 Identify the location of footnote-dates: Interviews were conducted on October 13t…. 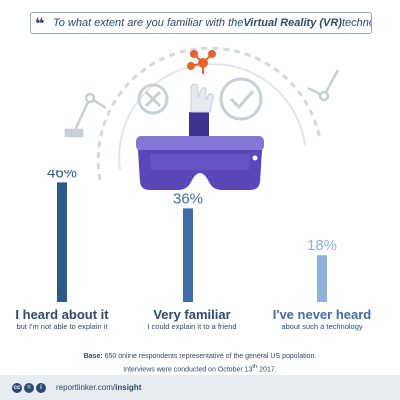
(200, 368).